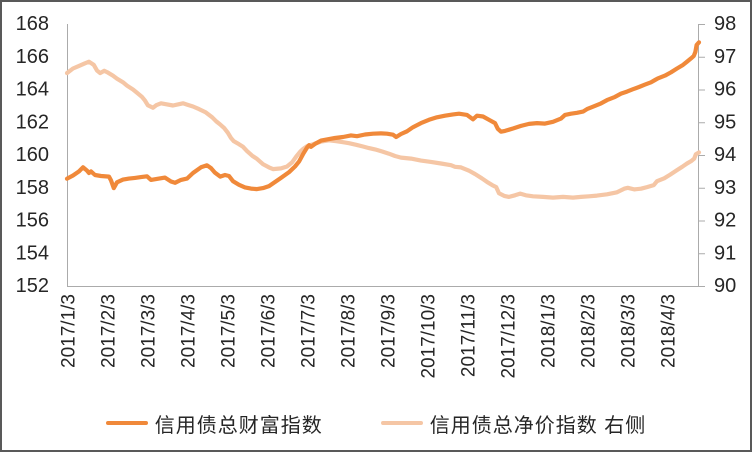 The width and height of the screenshot is (752, 452). I want to click on x-tick-label: 2017/12/3, so click(509, 336).